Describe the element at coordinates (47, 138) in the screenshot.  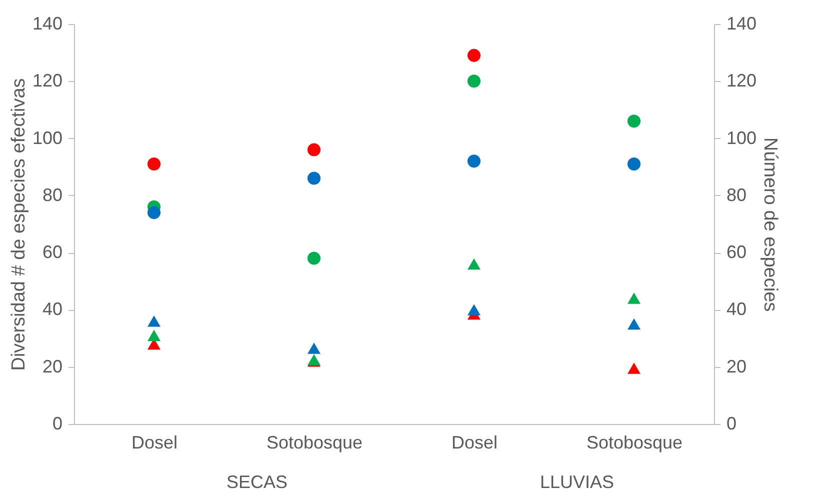
I see `y-tick-label: 100` at that location.